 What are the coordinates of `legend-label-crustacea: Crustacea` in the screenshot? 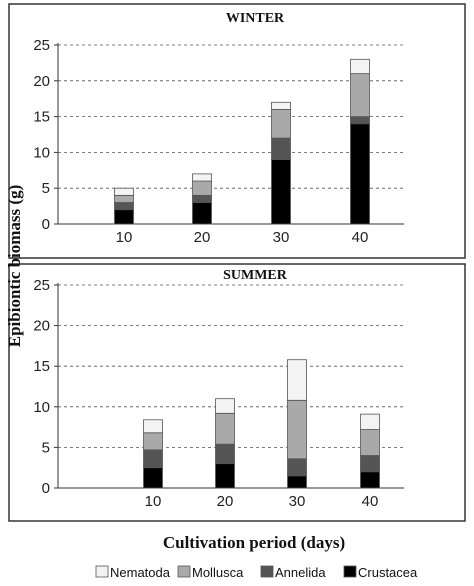 It's located at (388, 572).